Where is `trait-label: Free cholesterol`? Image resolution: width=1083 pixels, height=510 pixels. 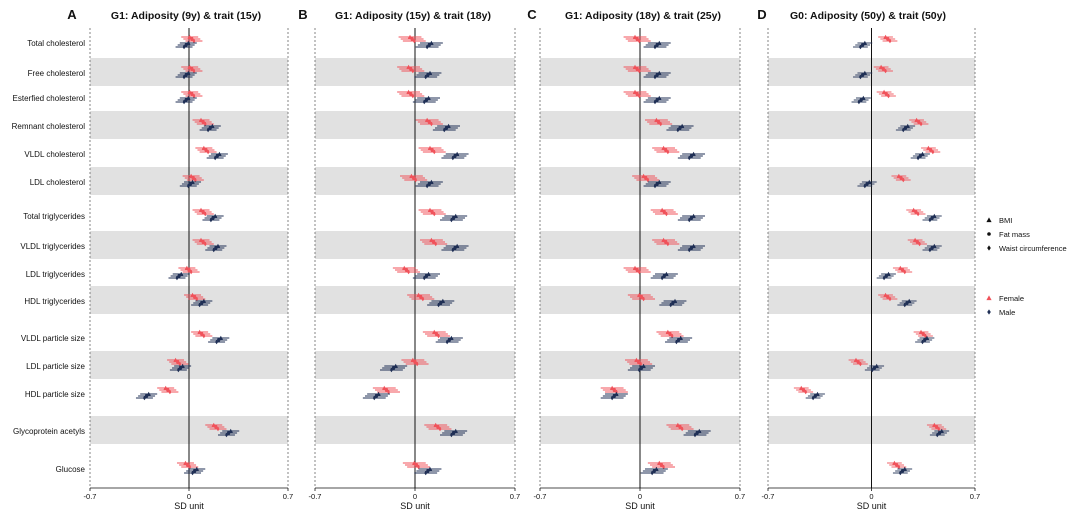
trait-label: Free cholesterol is located at coordinates (57, 73).